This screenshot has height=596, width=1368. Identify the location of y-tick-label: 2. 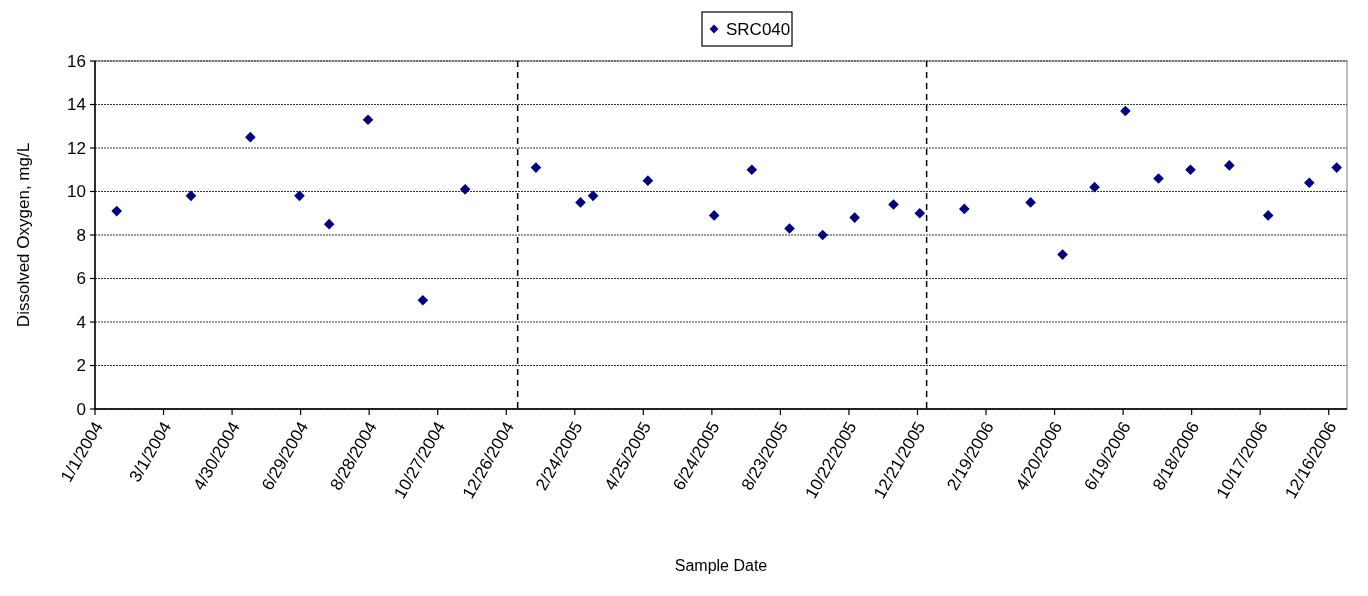
(81, 366).